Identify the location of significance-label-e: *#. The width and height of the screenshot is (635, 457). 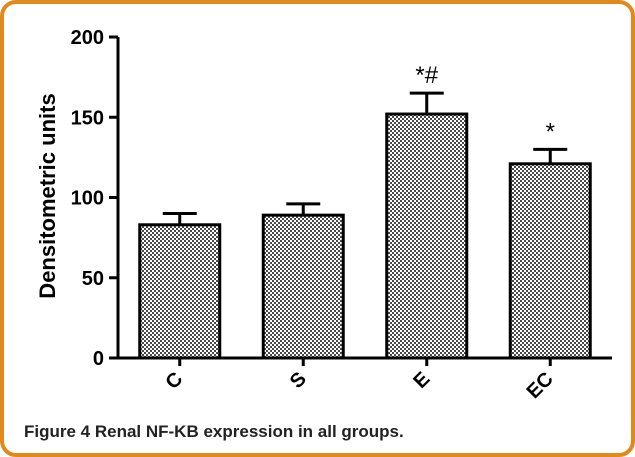
(426, 75).